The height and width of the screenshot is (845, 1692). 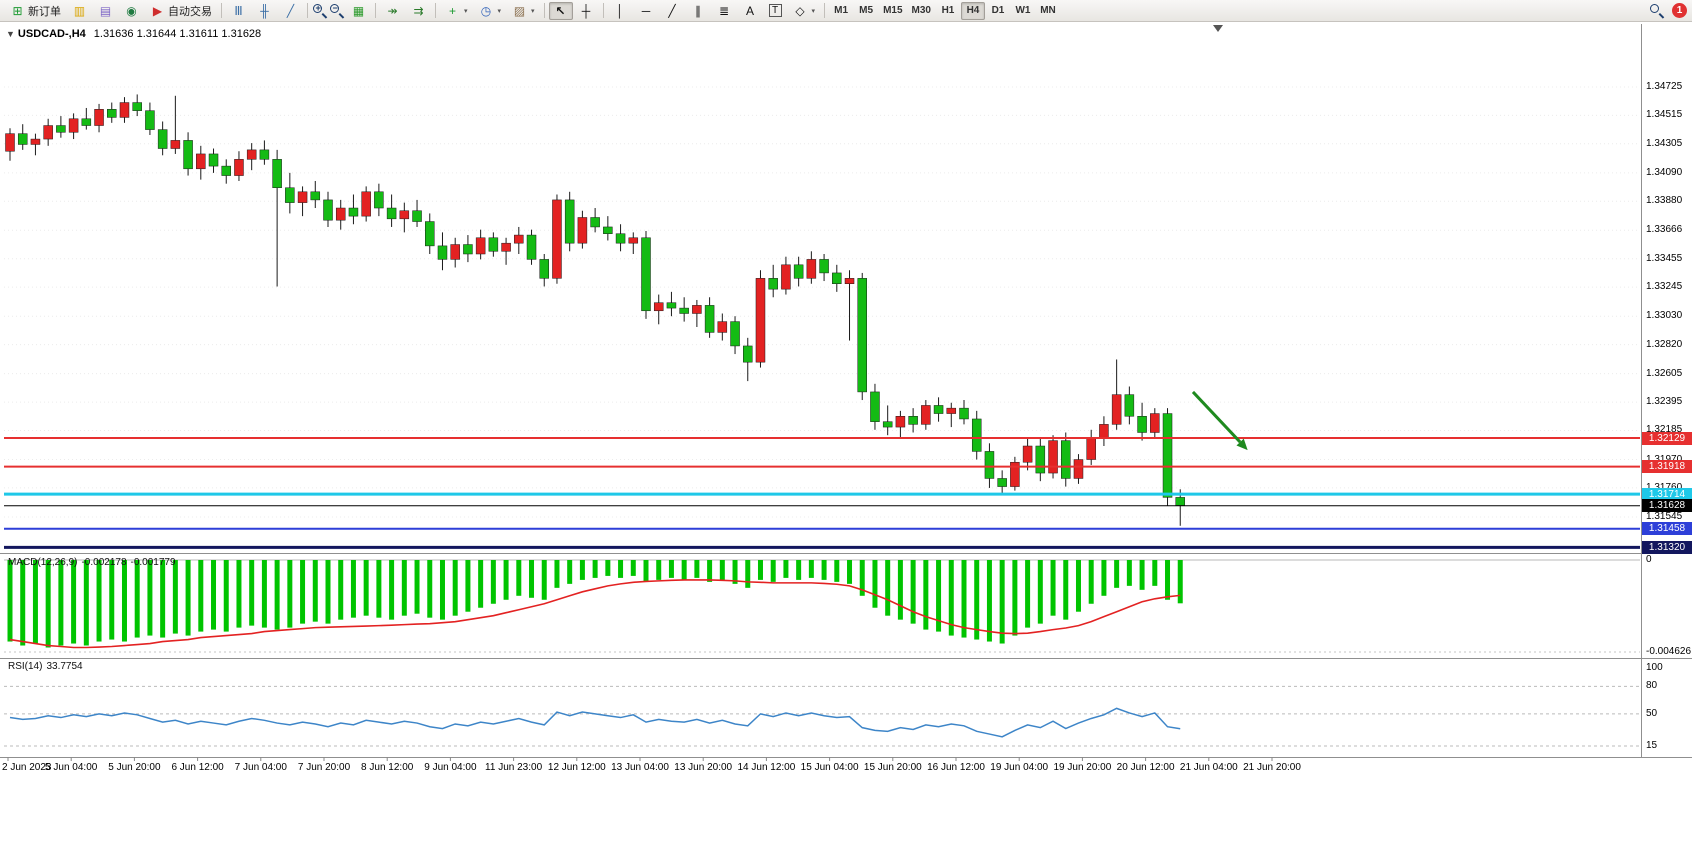 I want to click on autotrading-button-label: 自动交易, so click(x=190, y=11).